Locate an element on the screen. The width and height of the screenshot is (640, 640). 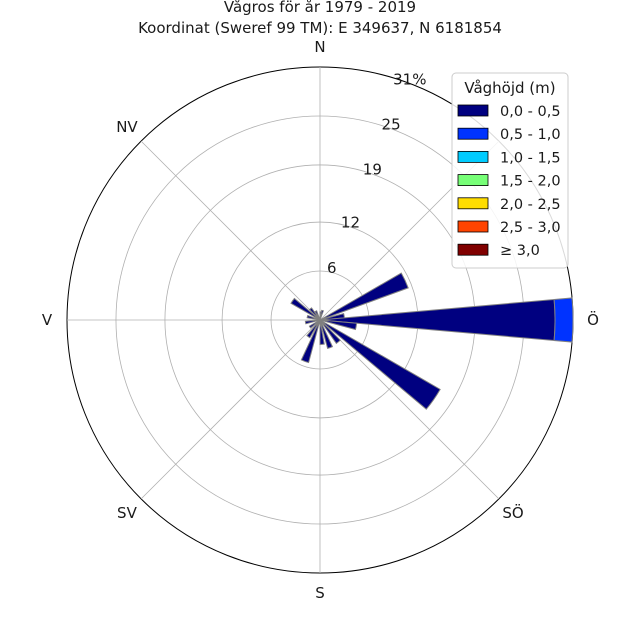
rose-bar-140-bin0 is located at coordinates (330, 332).